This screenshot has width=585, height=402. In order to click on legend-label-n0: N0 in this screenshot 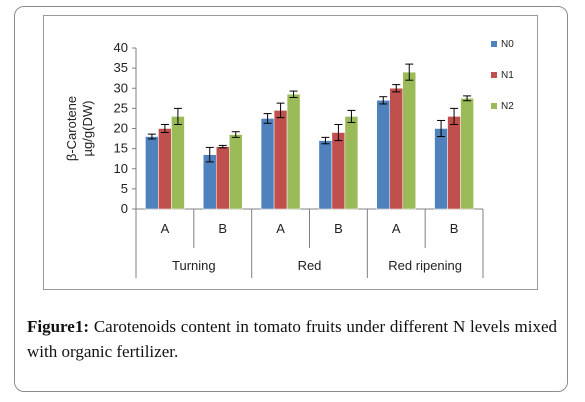, I will do `click(507, 44)`.